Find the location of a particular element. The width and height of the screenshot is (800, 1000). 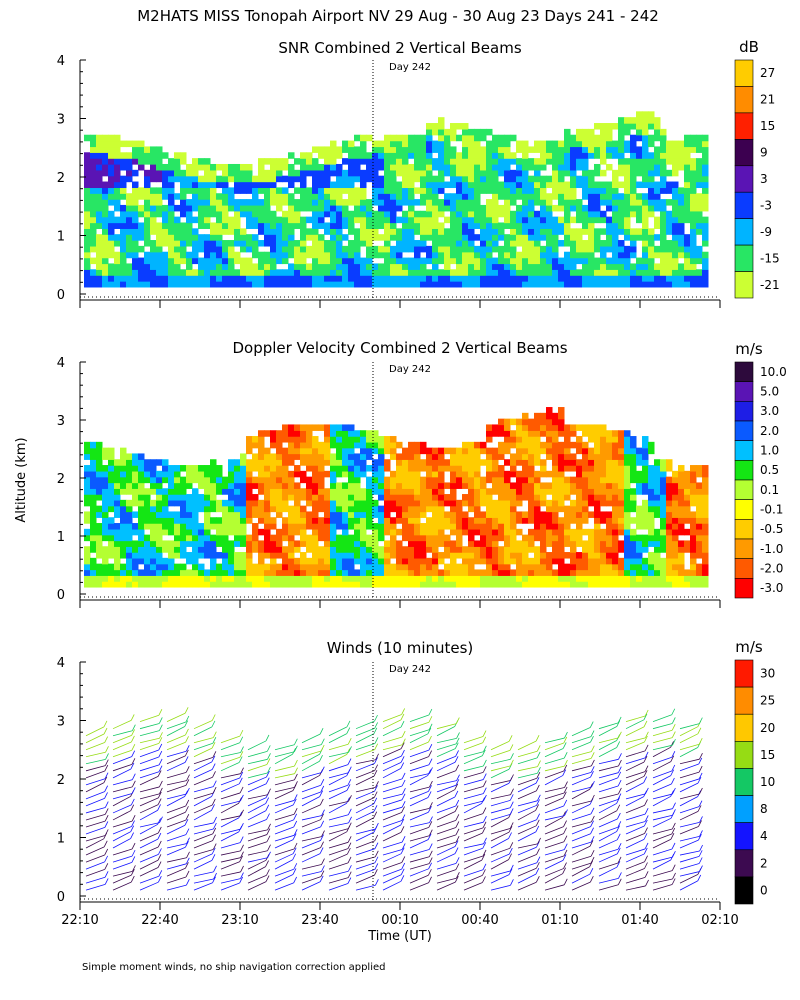

wind-barb is located at coordinates (122, 859).